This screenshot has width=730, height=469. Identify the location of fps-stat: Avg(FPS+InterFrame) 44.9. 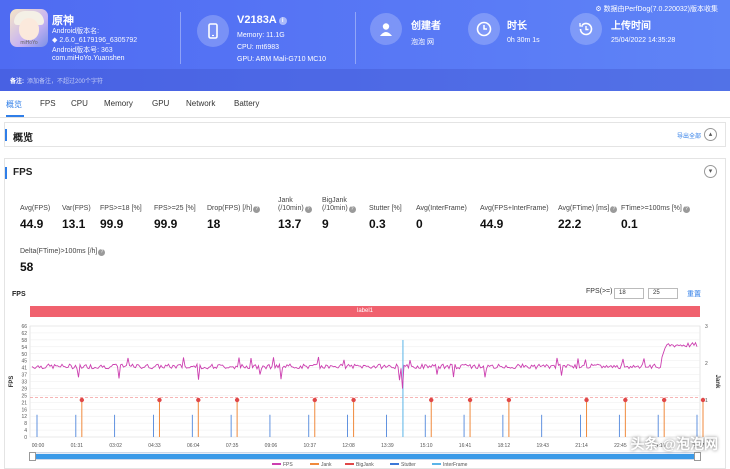
(514, 218).